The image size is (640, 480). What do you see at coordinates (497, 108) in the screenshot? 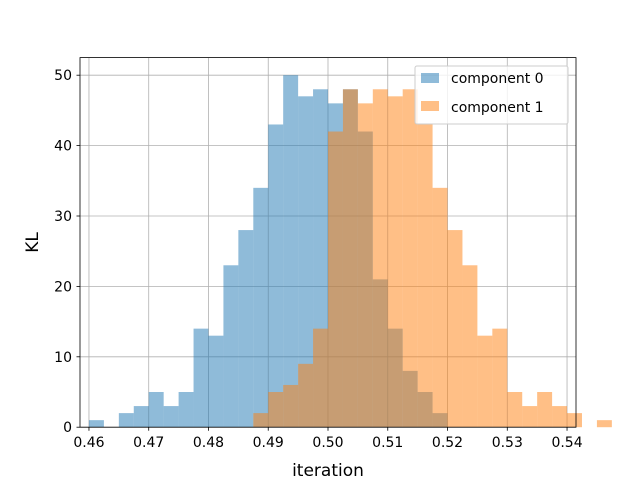
I see `legend-label-component-1: component 1` at bounding box center [497, 108].